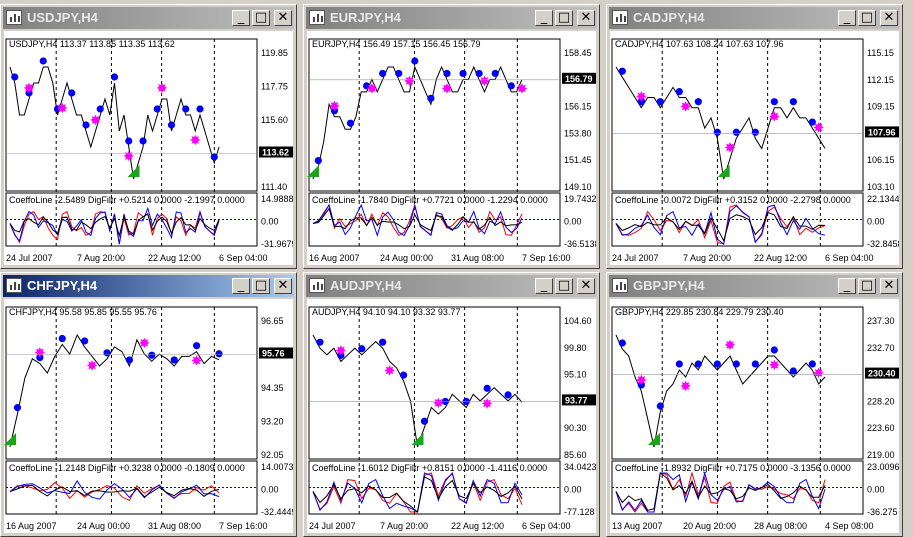 The image size is (913, 537). What do you see at coordinates (92, 44) in the screenshot?
I see `symbol-info: USDJPY,H4 113.37 113.85 113.35 113.62` at bounding box center [92, 44].